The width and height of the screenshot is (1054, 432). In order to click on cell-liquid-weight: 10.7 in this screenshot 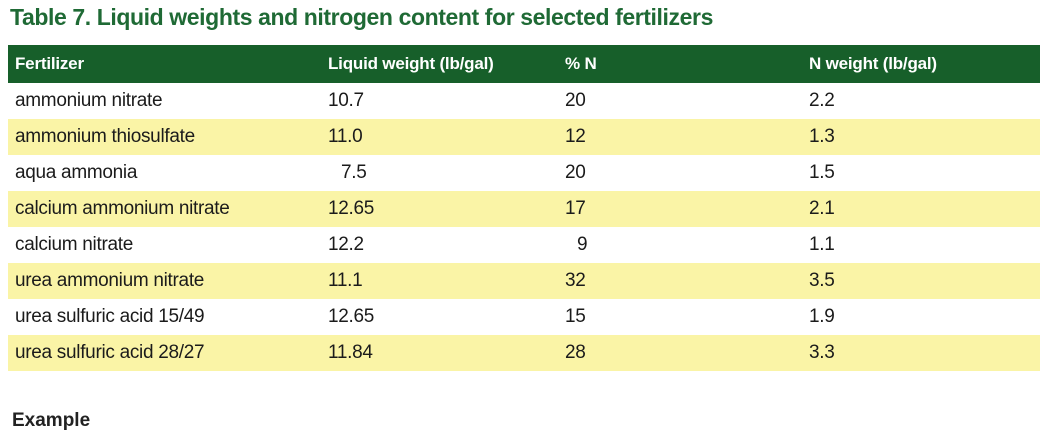, I will do `click(346, 100)`.